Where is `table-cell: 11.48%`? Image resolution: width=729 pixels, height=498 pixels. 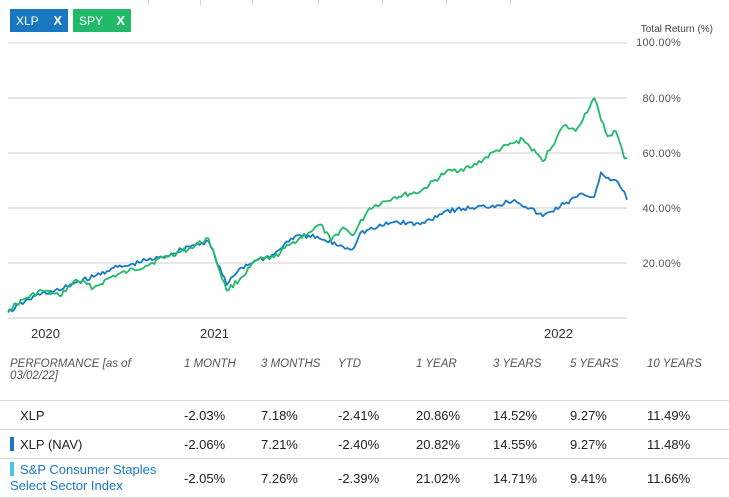 table-cell: 11.48% is located at coordinates (688, 444).